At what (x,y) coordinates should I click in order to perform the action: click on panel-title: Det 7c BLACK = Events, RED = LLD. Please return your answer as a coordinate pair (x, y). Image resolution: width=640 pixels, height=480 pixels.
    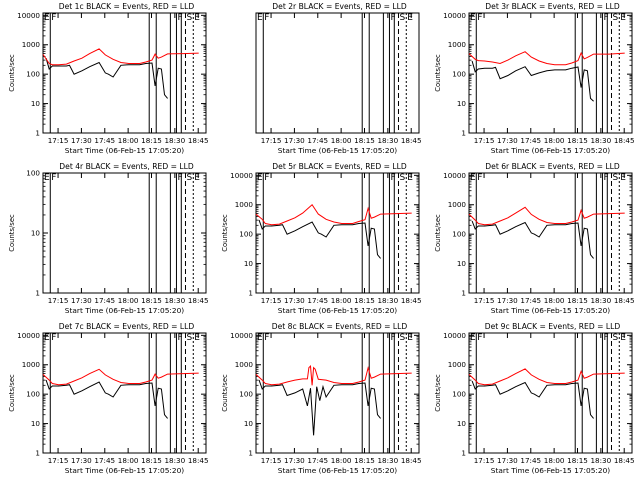
    Looking at the image, I should click on (127, 326).